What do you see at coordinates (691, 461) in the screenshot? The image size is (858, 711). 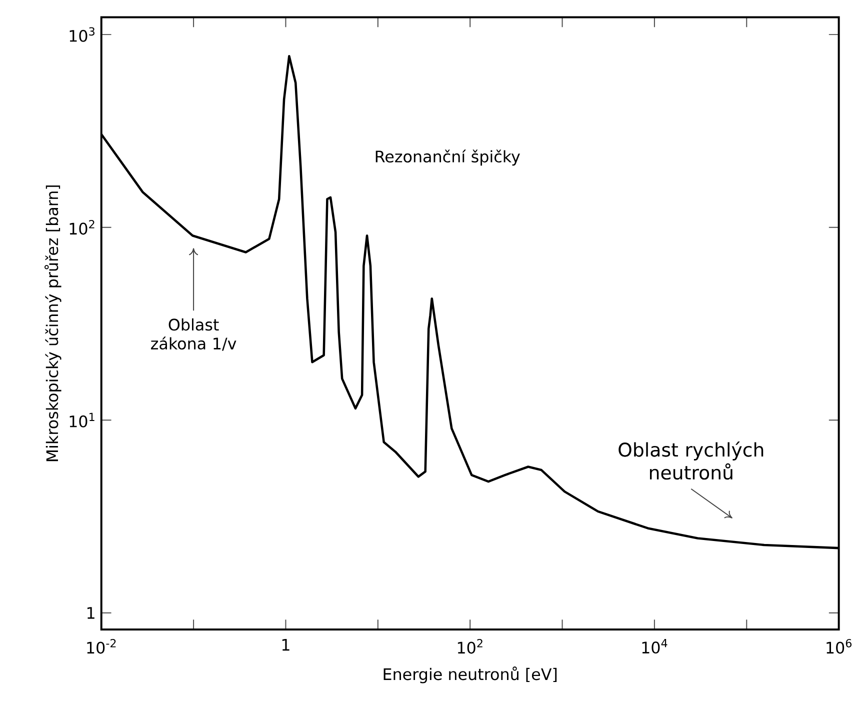 I see `annotation: Oblast rychlých neutronů` at bounding box center [691, 461].